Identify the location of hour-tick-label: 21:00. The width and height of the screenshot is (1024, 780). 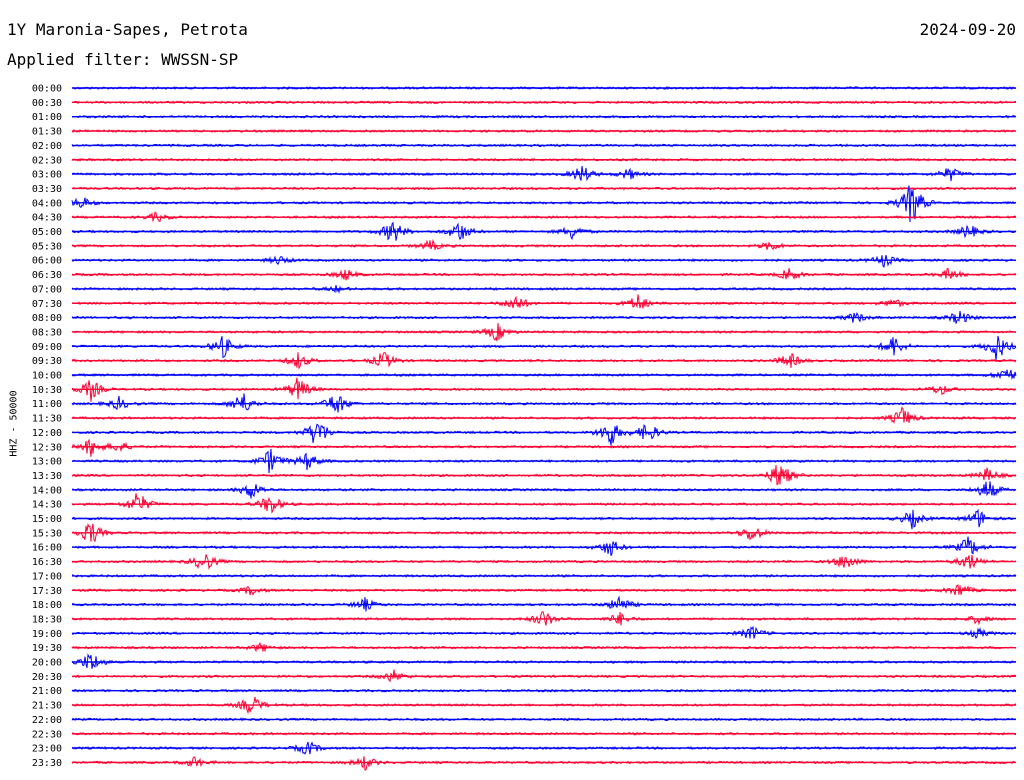
(47, 691).